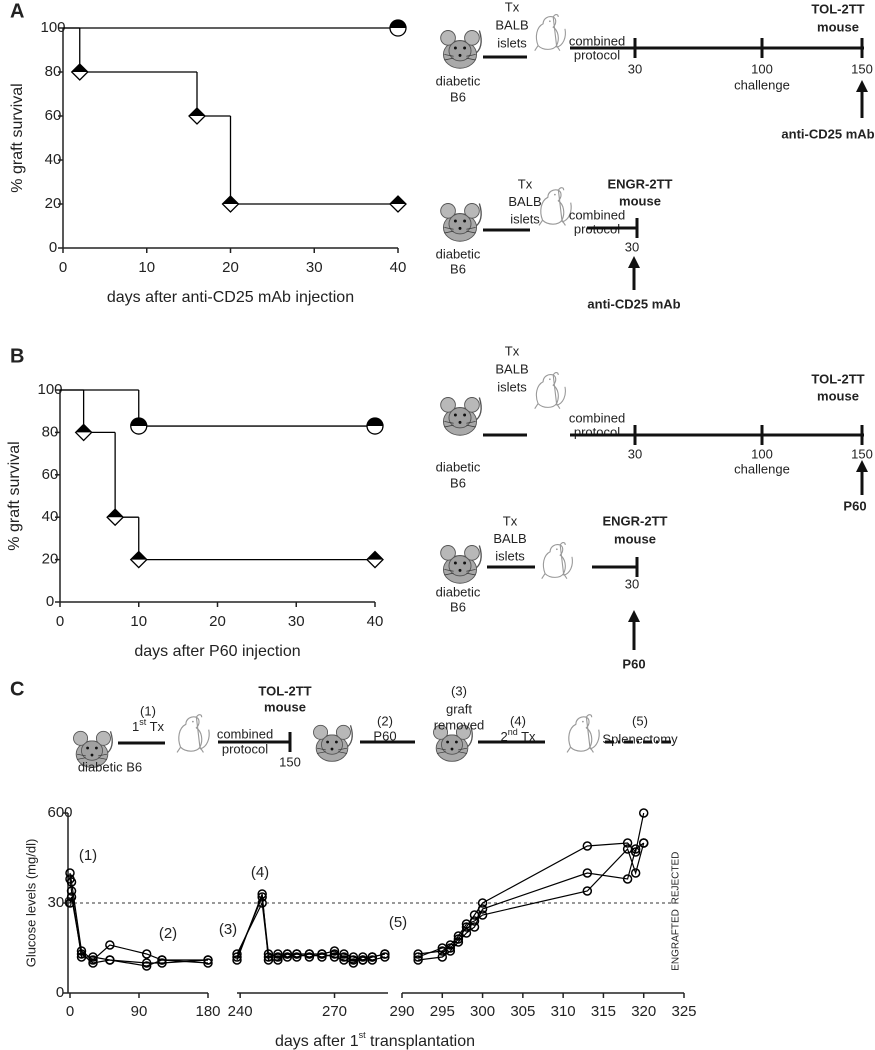  I want to click on x-tick-label: 315, so click(603, 1011).